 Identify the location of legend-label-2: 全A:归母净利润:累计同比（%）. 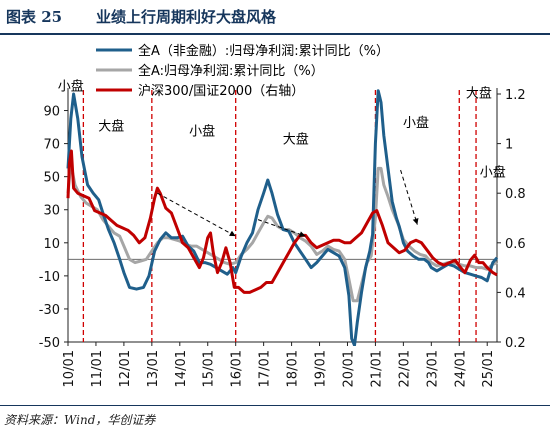
(231, 71).